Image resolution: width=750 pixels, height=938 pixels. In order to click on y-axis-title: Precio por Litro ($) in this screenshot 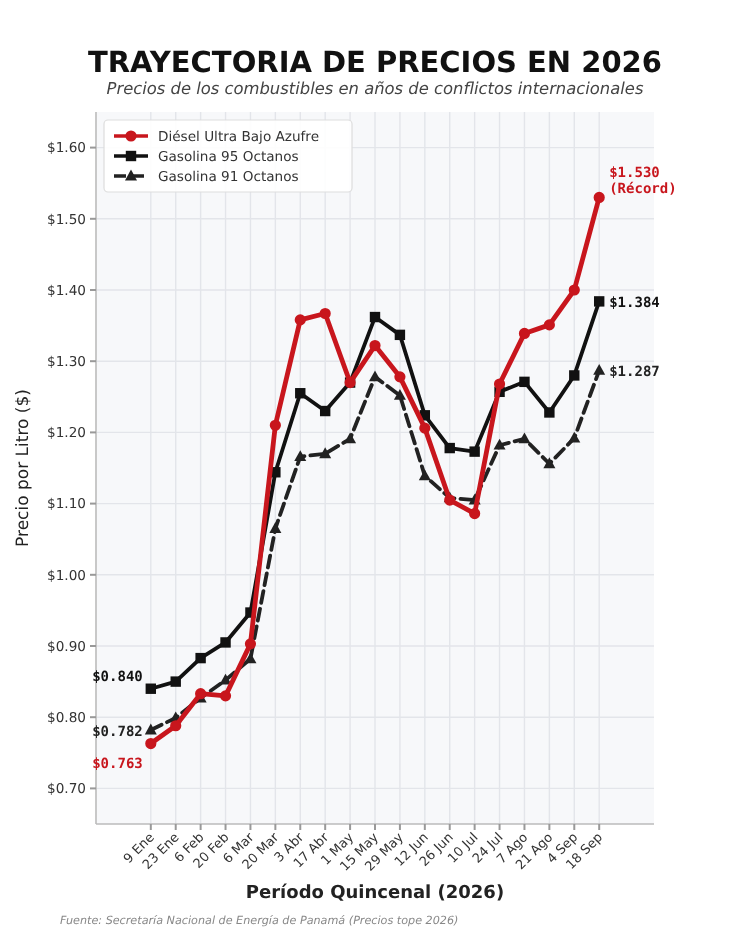, I will do `click(24, 468)`.